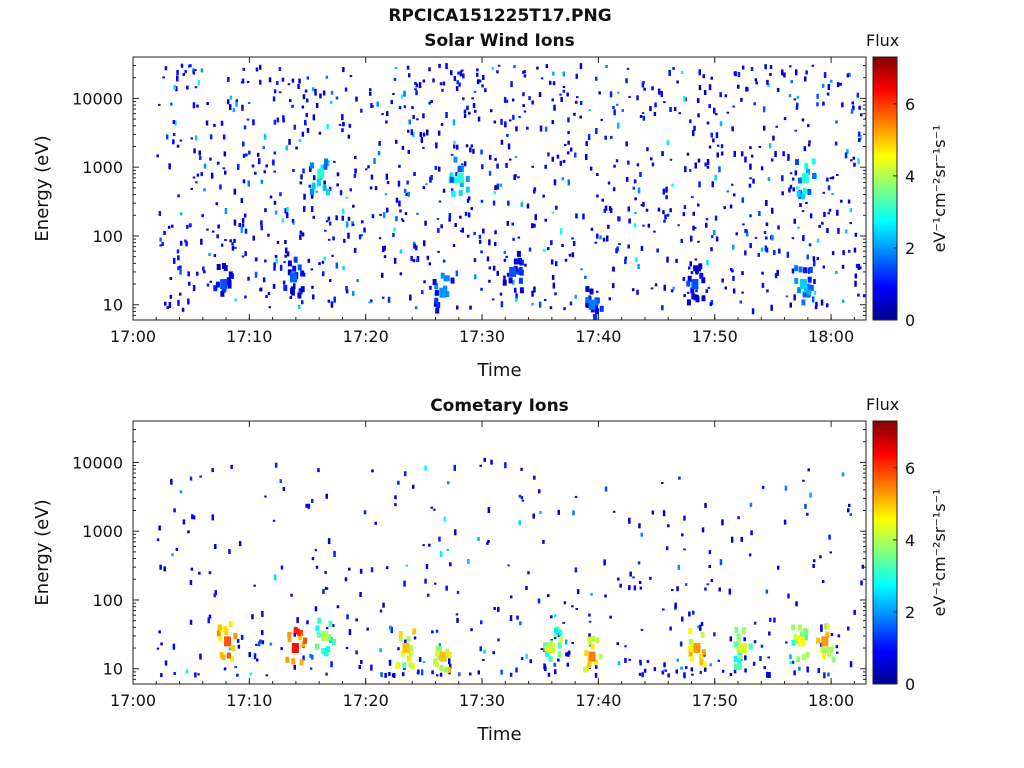 The height and width of the screenshot is (768, 1024). Describe the element at coordinates (249, 336) in the screenshot. I see `x-tick-label: 17:10` at that location.